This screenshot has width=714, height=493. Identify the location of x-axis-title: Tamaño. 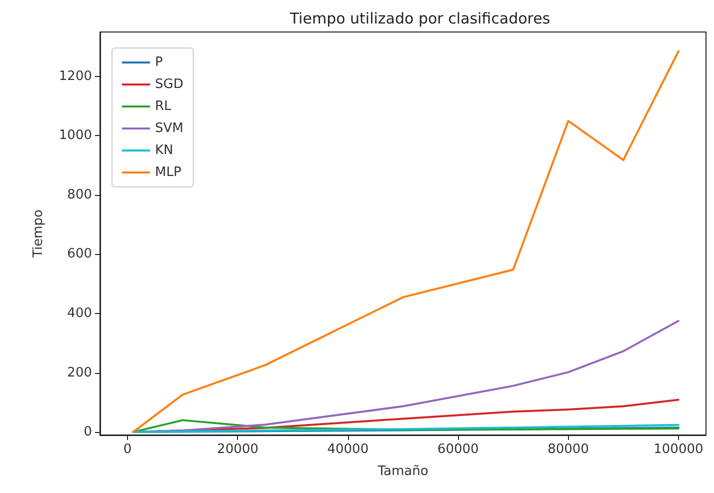
(402, 471).